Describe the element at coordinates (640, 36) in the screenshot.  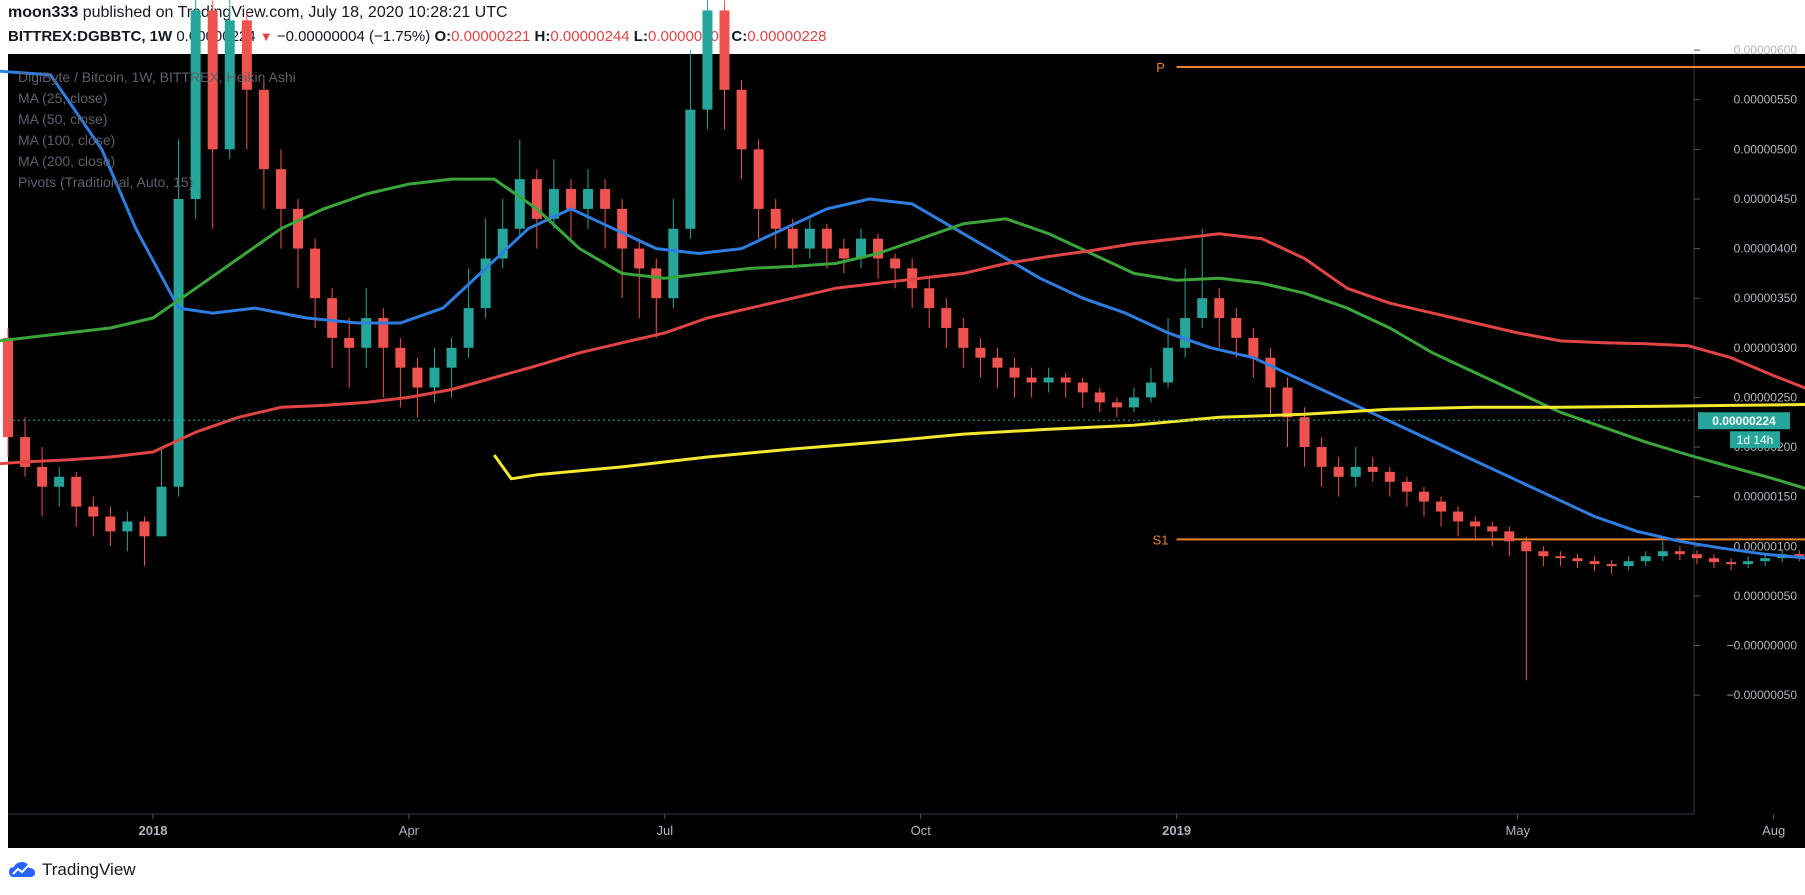
I see `low-label: L:` at that location.